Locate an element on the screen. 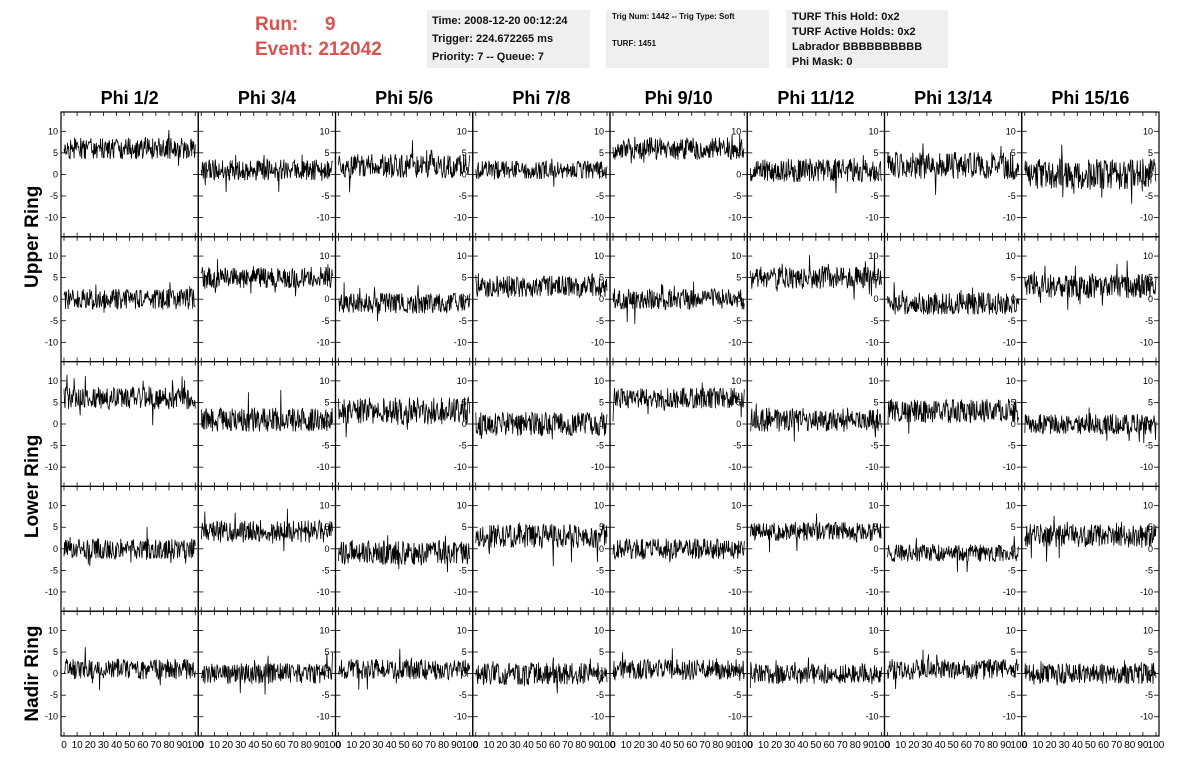 Image resolution: width=1196 pixels, height=772 pixels. x-tick-label: 60 is located at coordinates (143, 745).